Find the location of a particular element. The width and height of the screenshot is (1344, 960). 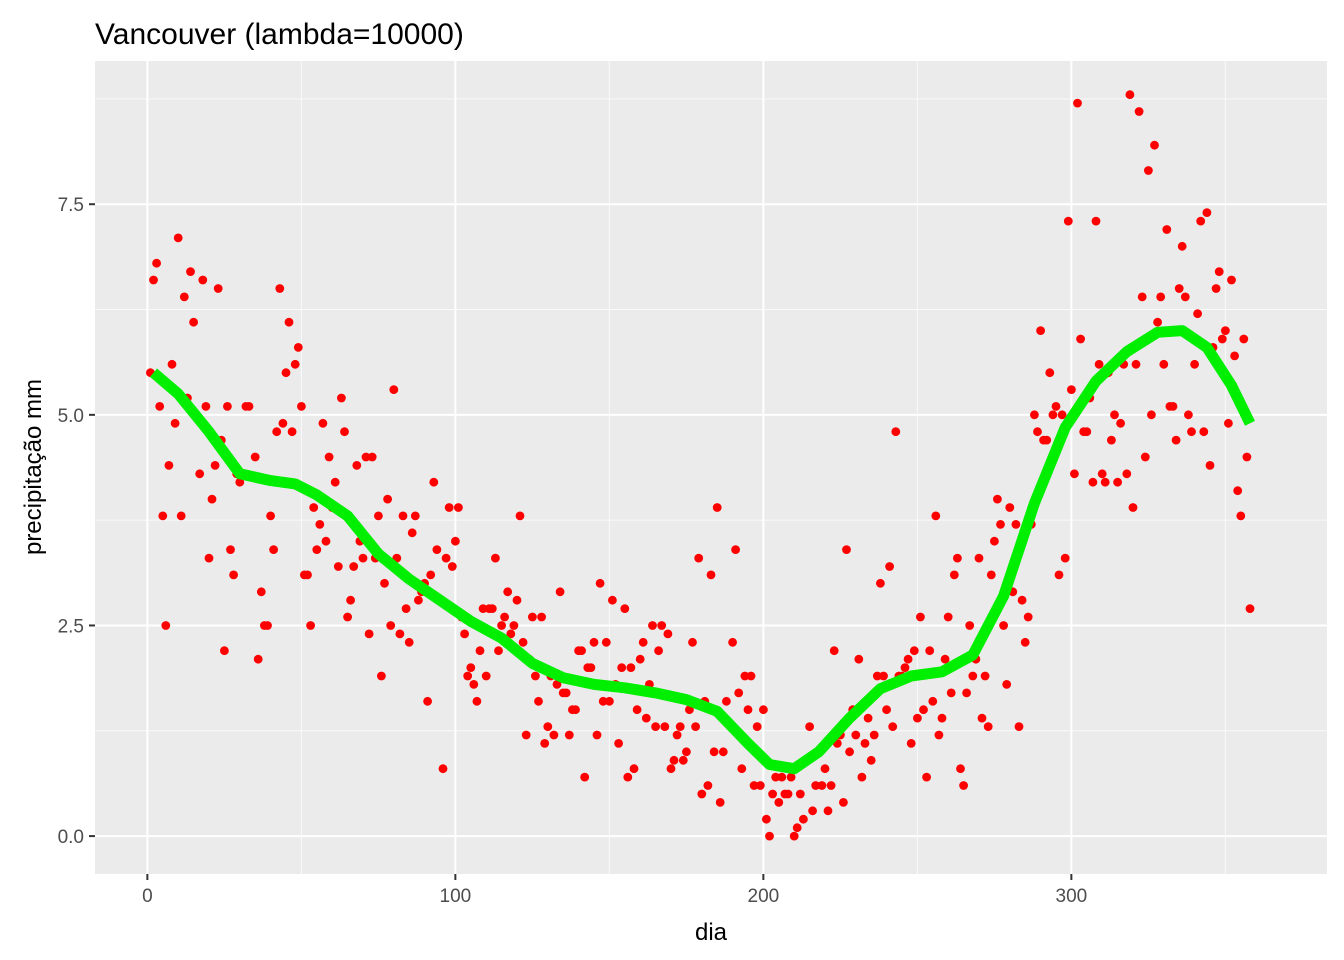

y-tick-label: 5.0 is located at coordinates (71, 416).